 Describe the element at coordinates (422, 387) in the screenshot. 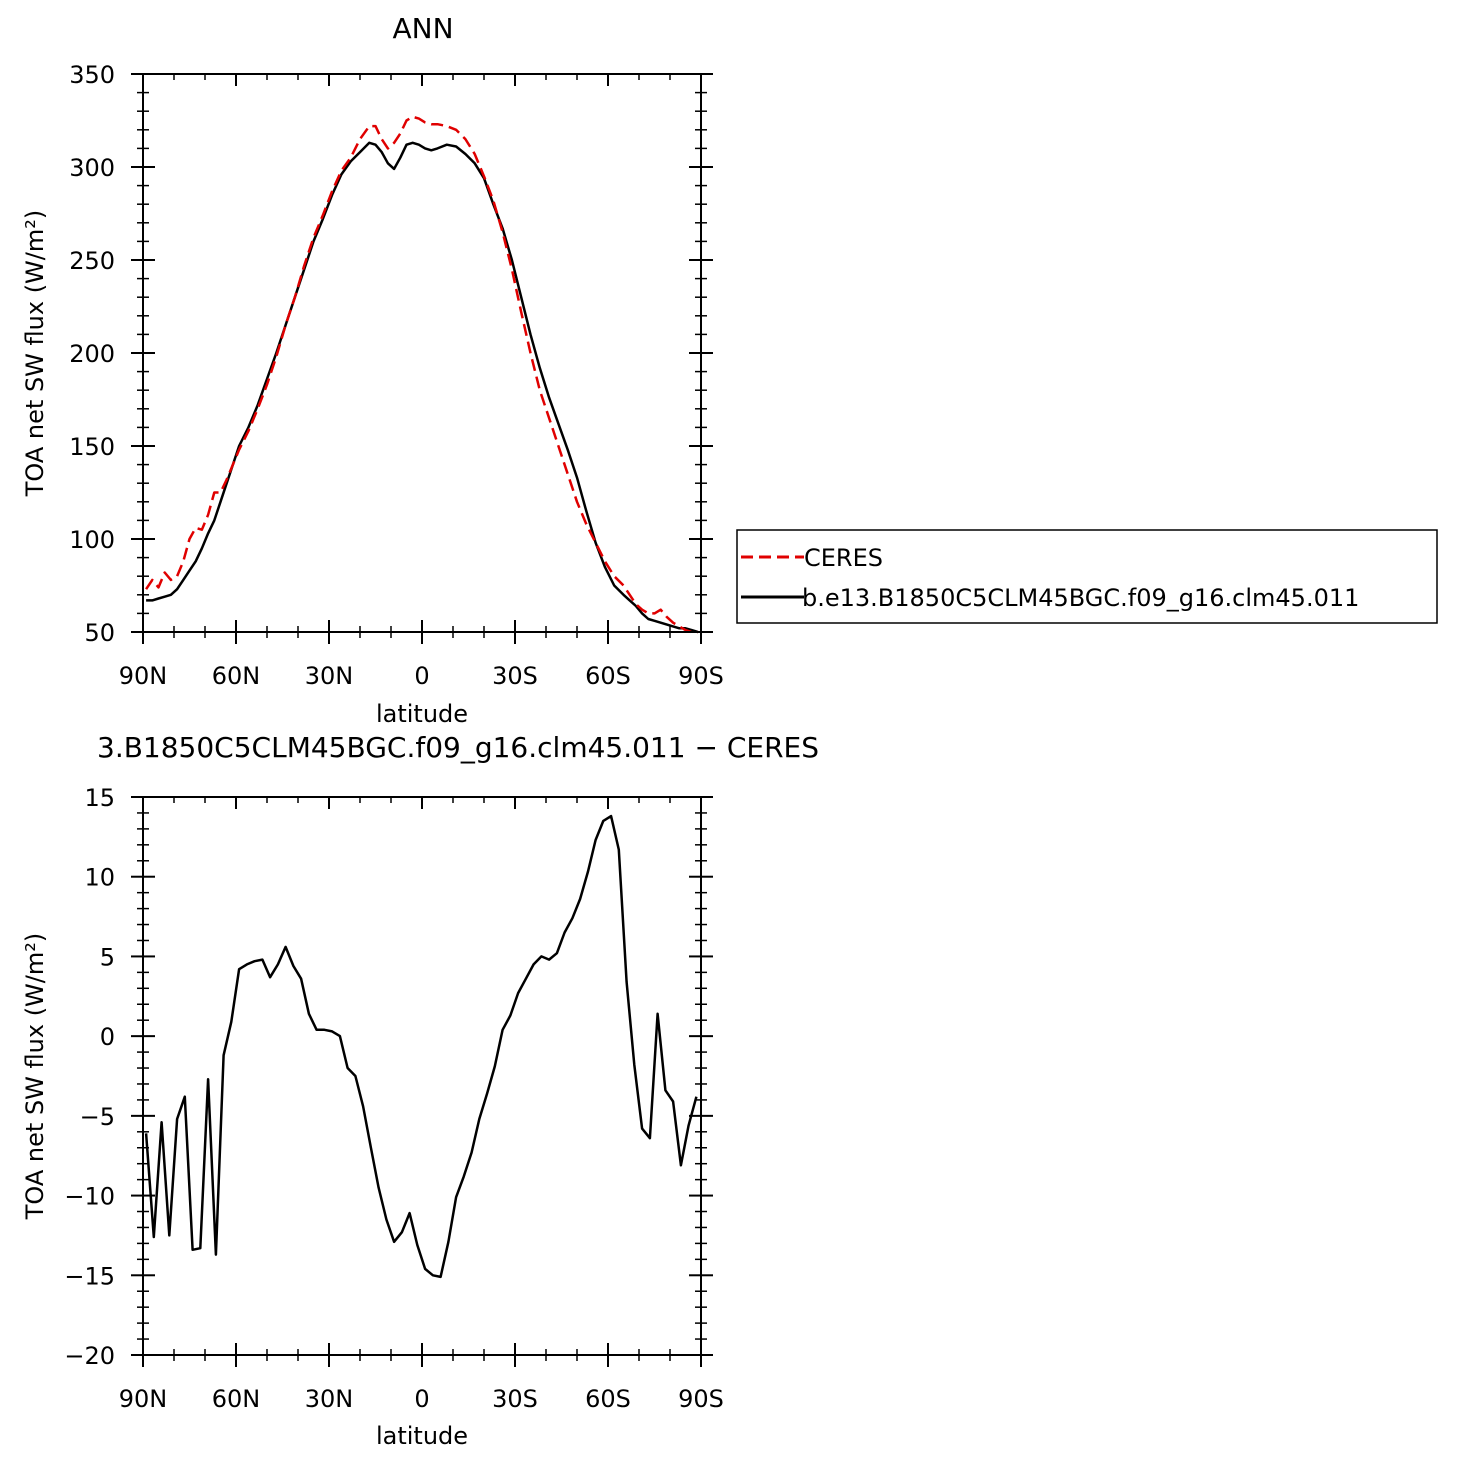

I see `model-line` at that location.